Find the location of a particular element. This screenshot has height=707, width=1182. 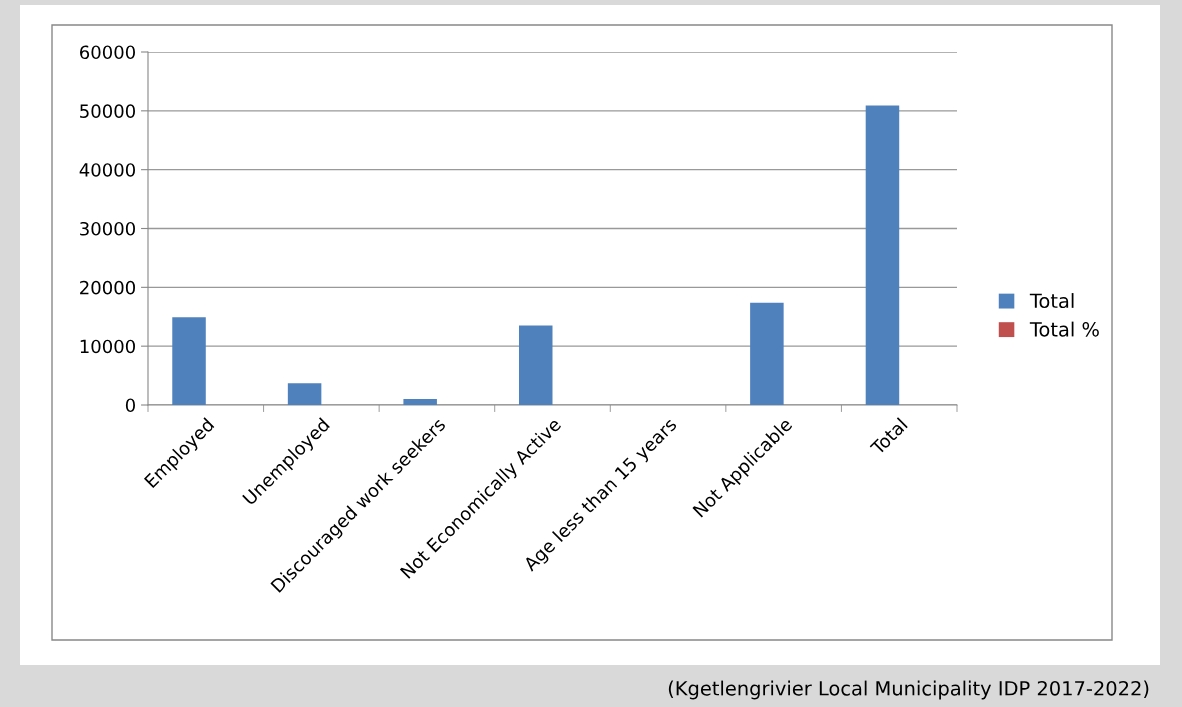

y-tick-label: 50000 is located at coordinates (107, 111).